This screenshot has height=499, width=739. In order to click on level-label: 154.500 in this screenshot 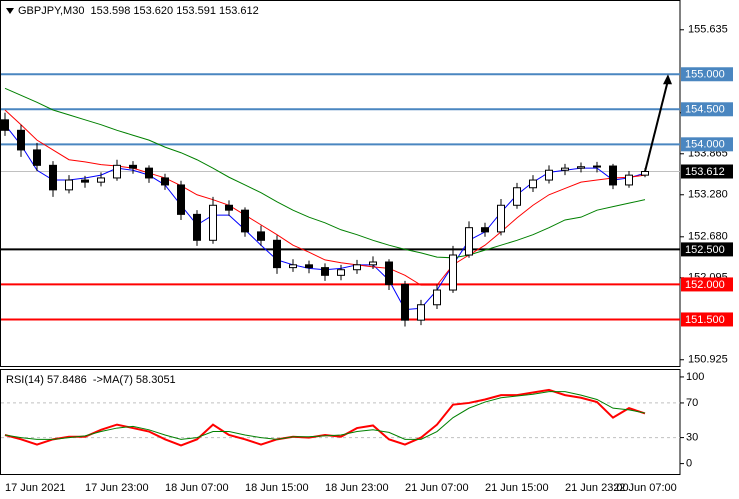, I will do `click(705, 110)`.